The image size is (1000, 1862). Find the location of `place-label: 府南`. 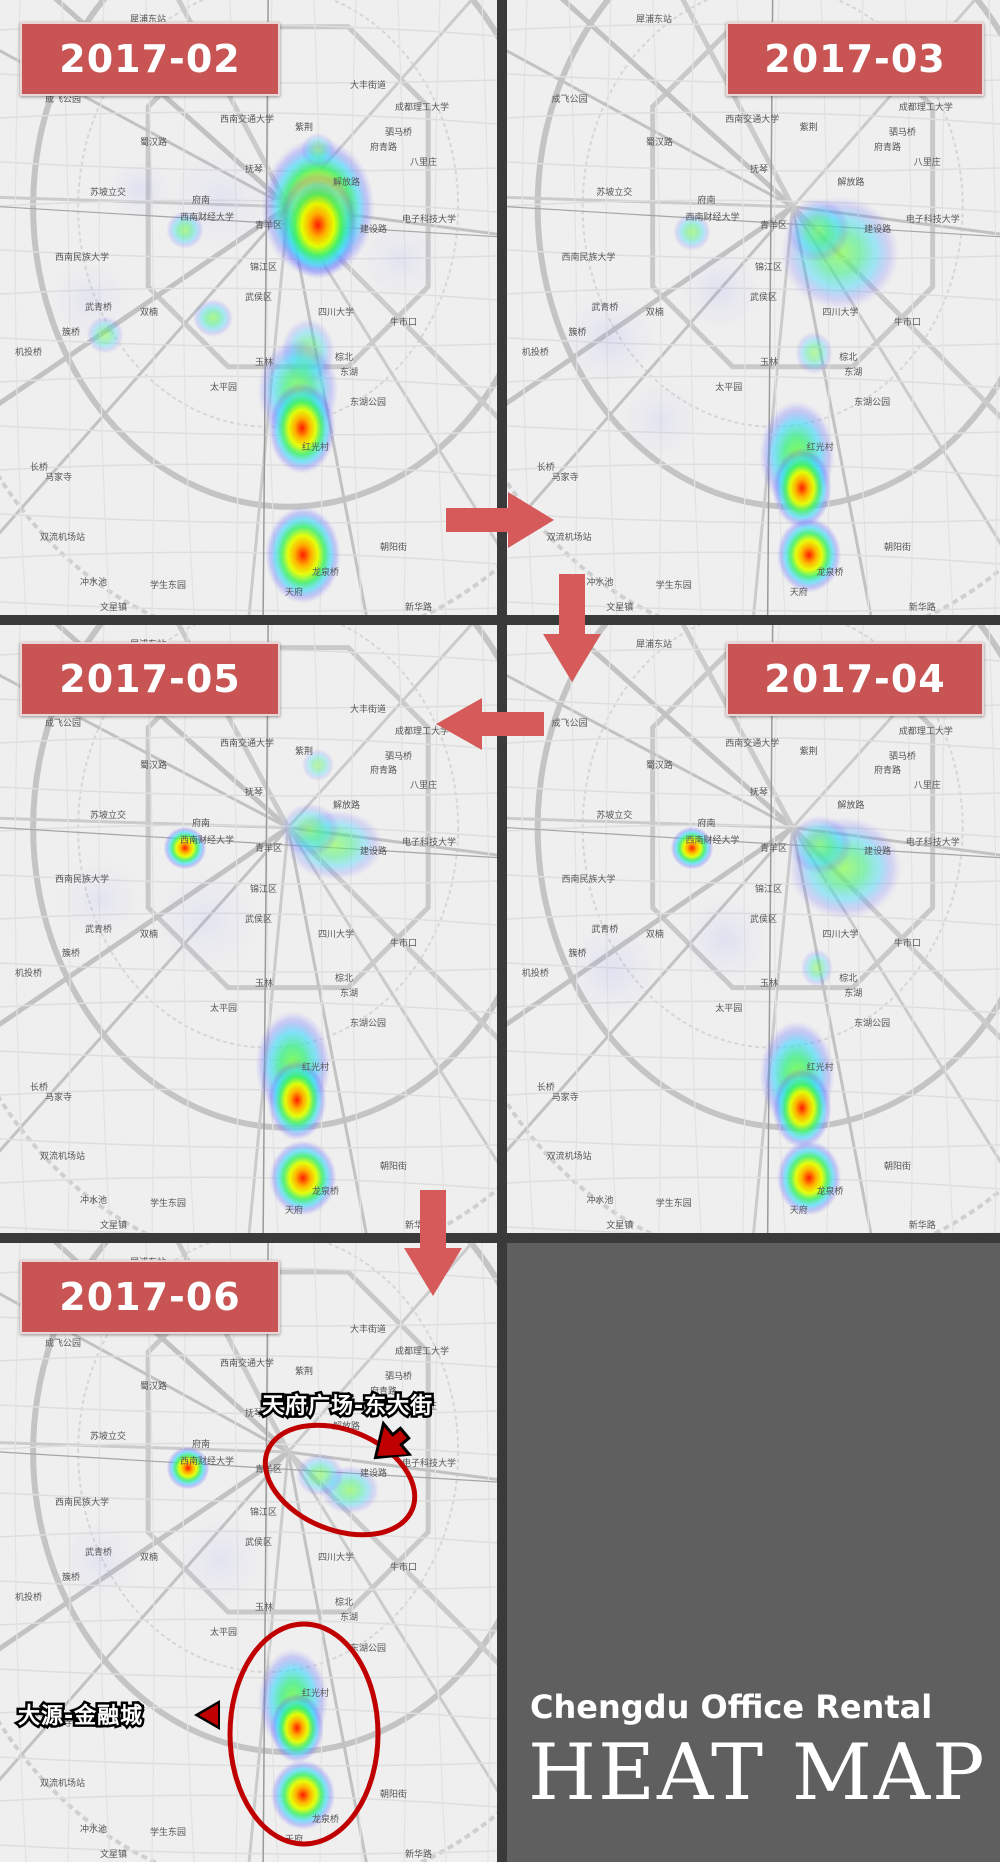

place-label: 府南 is located at coordinates (201, 823).